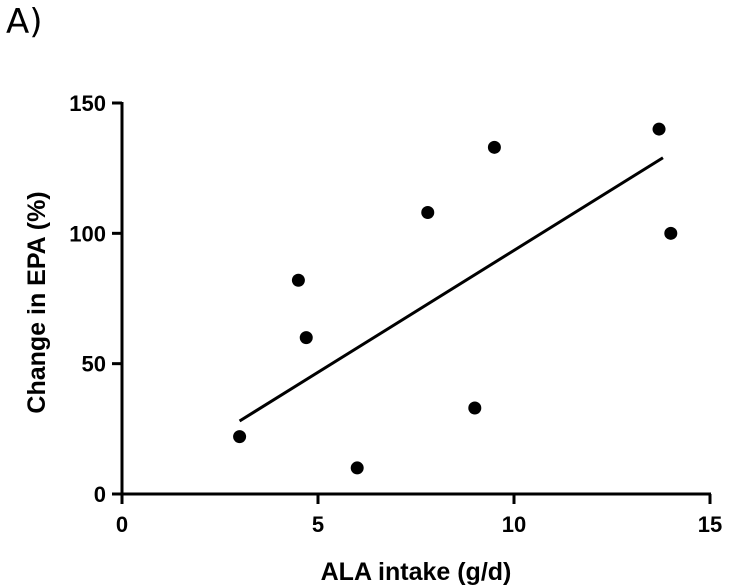 The width and height of the screenshot is (731, 588). Describe the element at coordinates (416, 572) in the screenshot. I see `x-axis-label: ALA intake (g/d)` at that location.